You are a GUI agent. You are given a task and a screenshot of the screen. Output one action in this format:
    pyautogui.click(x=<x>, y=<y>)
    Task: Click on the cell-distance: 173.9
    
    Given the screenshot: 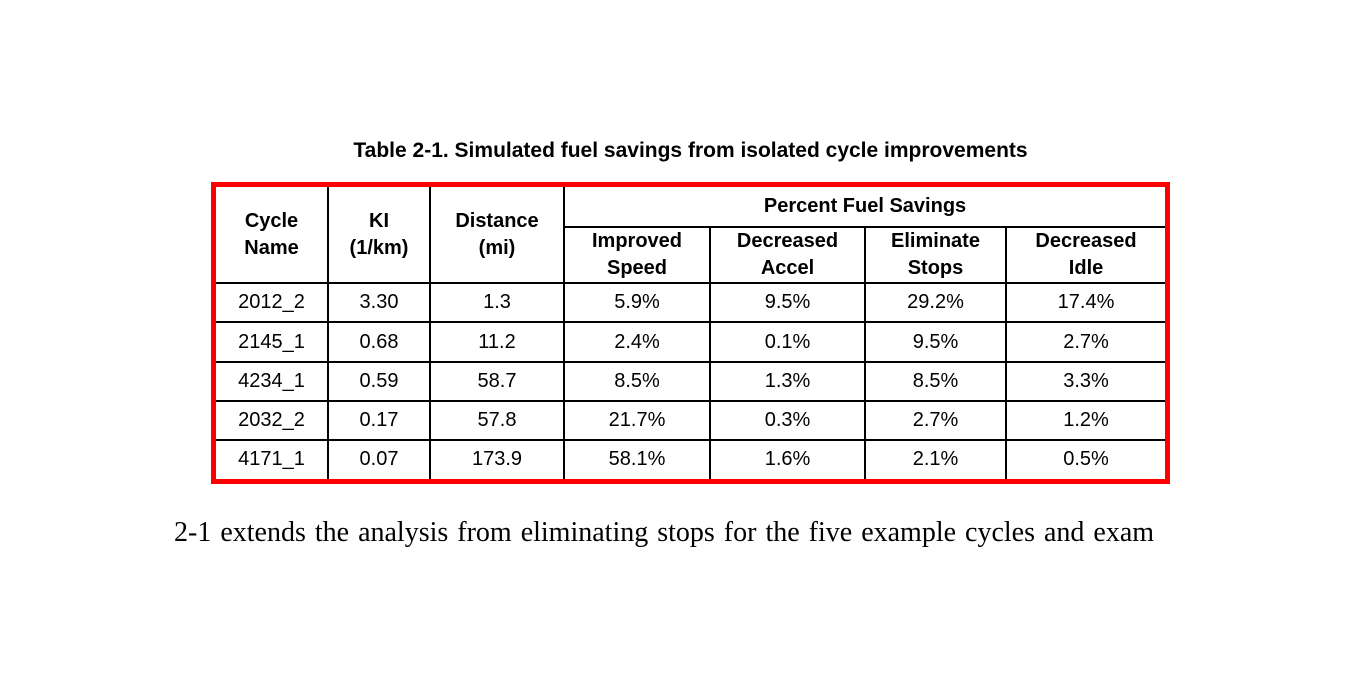 What is the action you would take?
    pyautogui.click(x=497, y=458)
    